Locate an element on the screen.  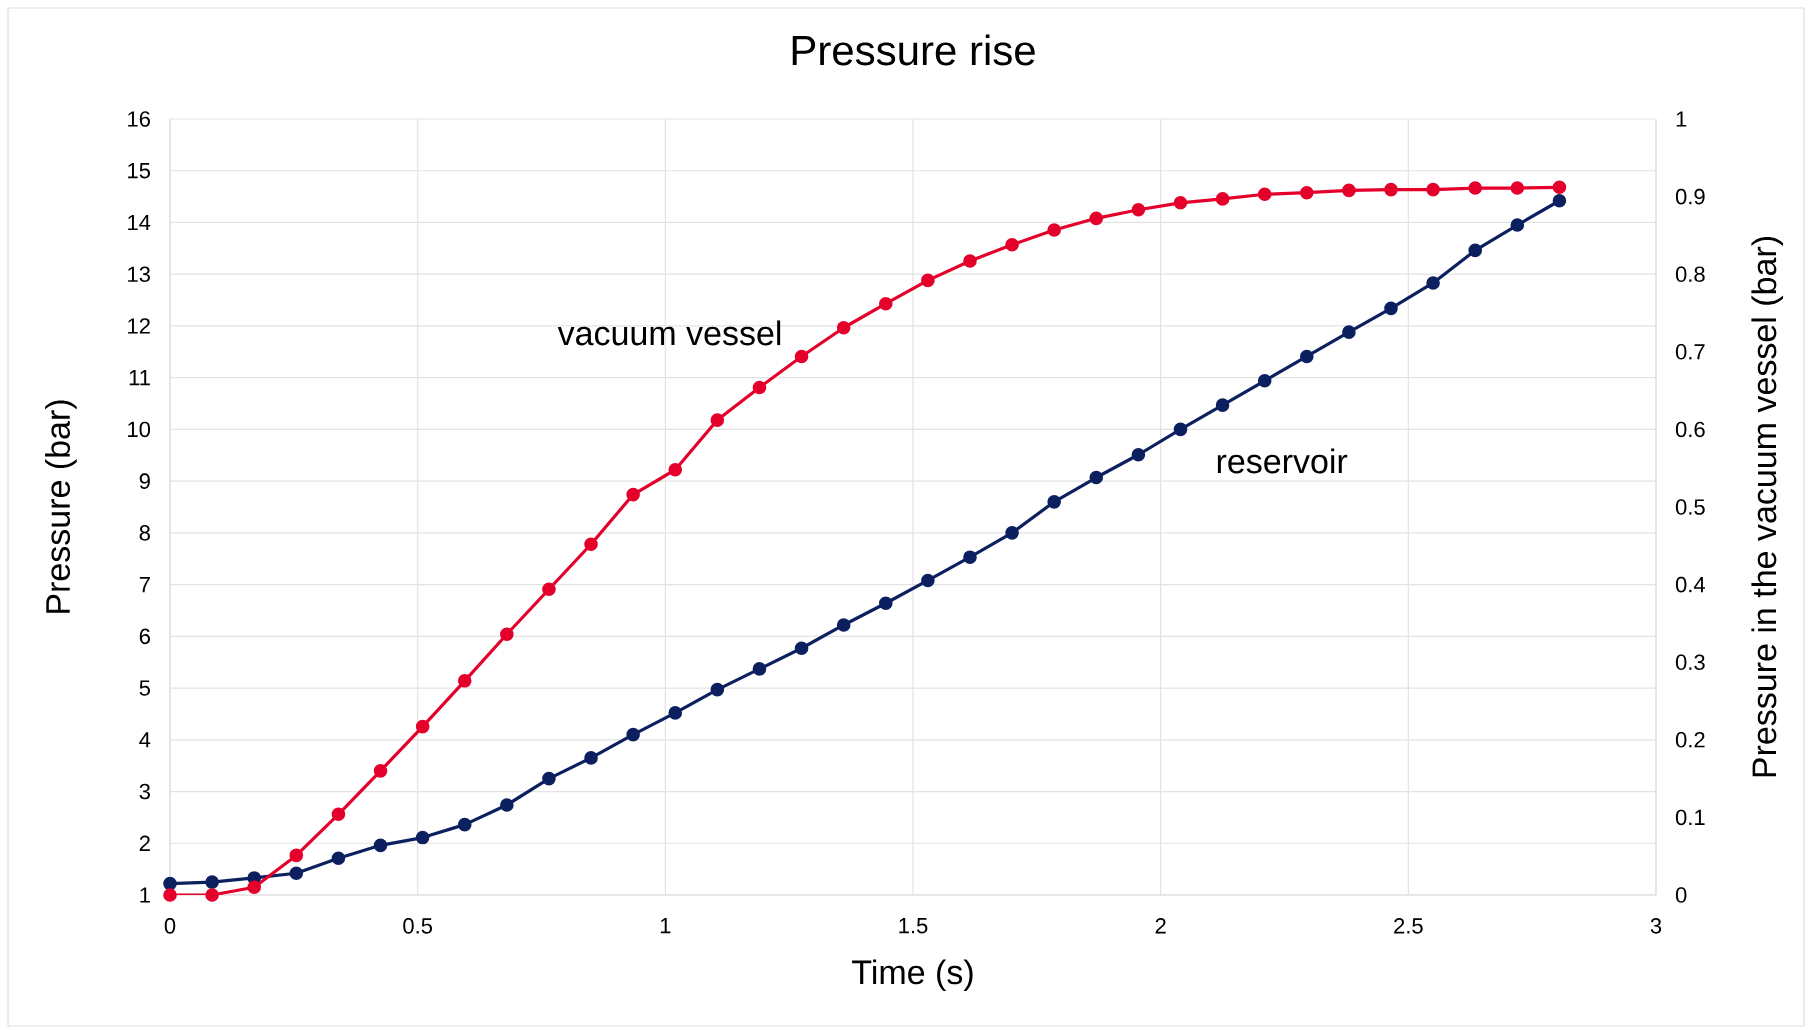
y-axis-title: Pressure (bar) is located at coordinates (61, 506).